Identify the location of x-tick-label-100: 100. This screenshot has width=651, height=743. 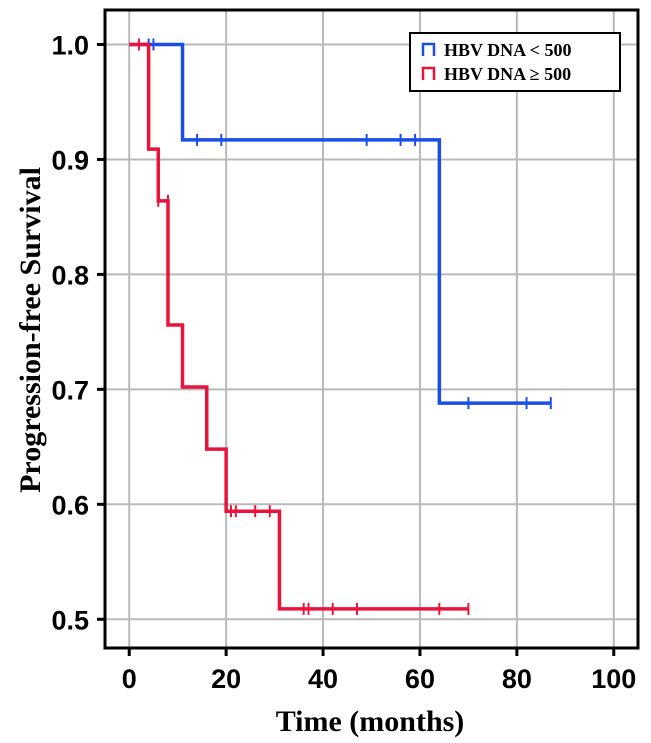
(613, 679).